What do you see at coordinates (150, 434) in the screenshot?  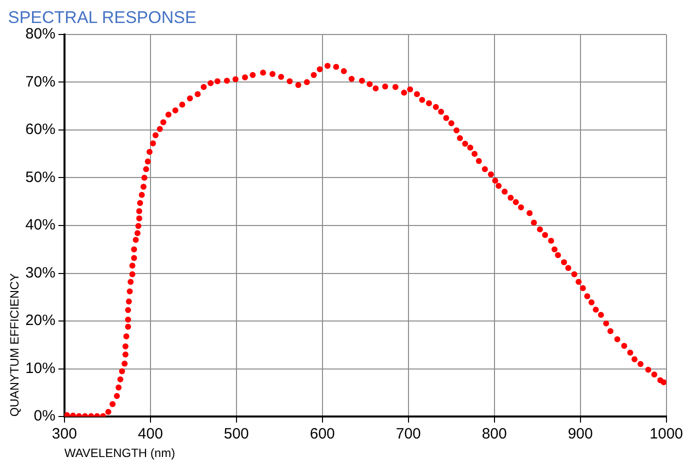 I see `x-tick-label: 400` at bounding box center [150, 434].